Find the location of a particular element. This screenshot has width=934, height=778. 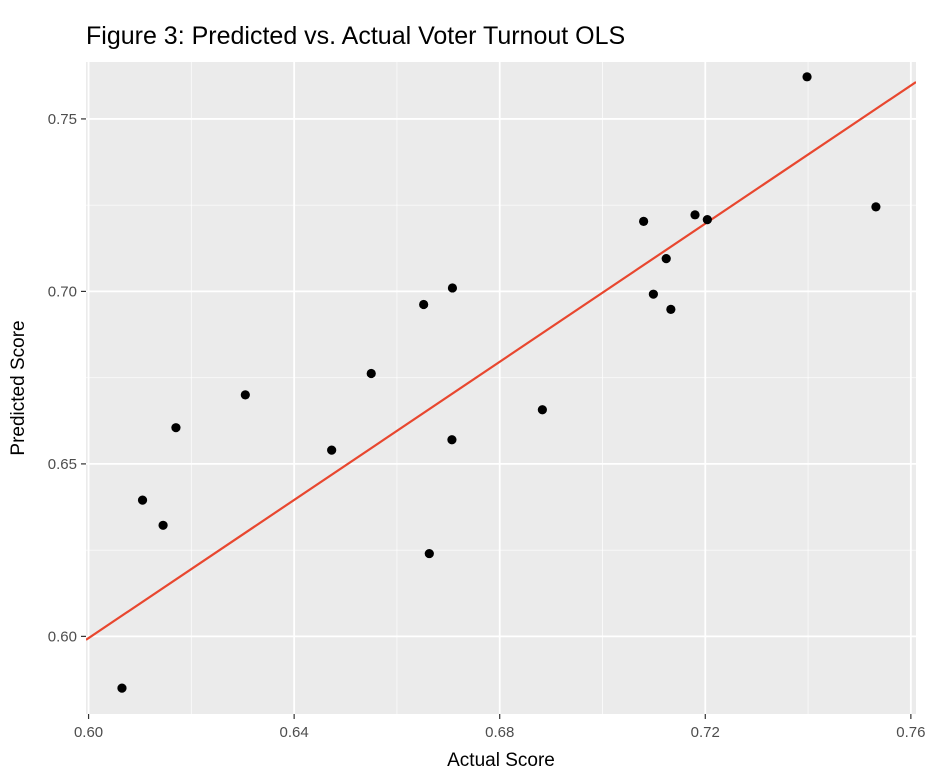

x-axis-title: Actual Score is located at coordinates (501, 760).